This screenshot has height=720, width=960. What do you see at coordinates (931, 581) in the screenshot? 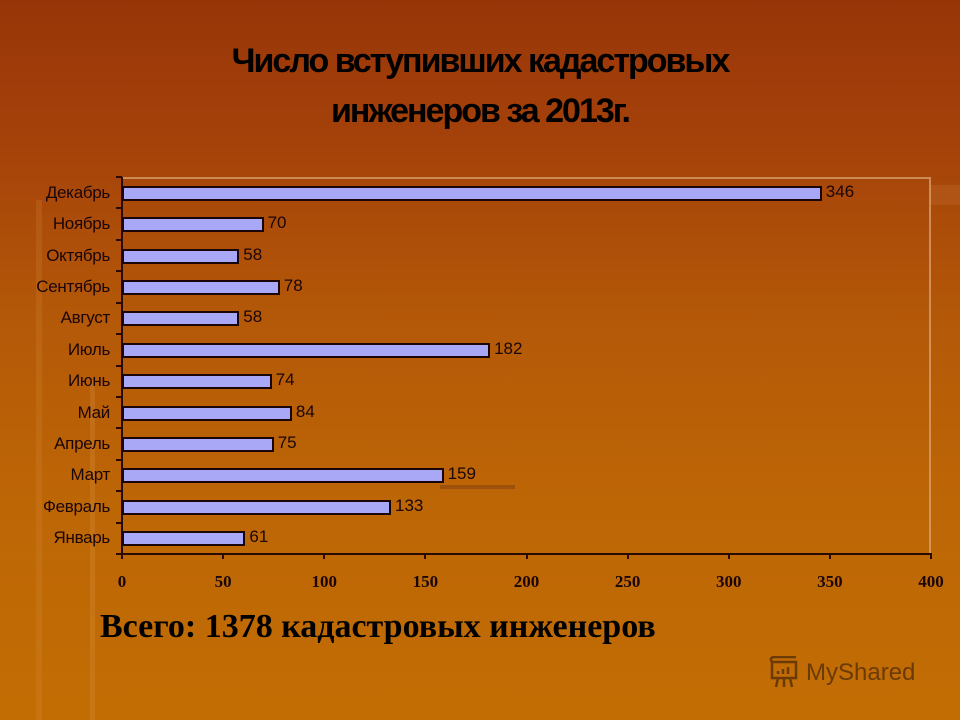
I see `x-axis-tick-label: 400` at bounding box center [931, 581].